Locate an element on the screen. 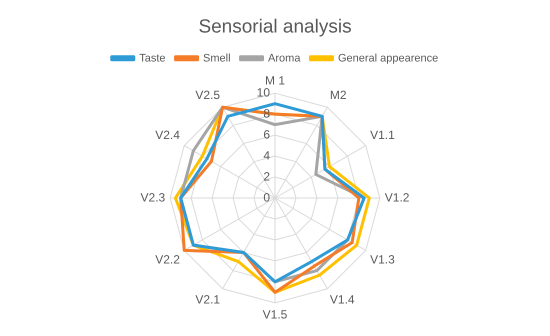  y-tick-label: 2 is located at coordinates (266, 176).